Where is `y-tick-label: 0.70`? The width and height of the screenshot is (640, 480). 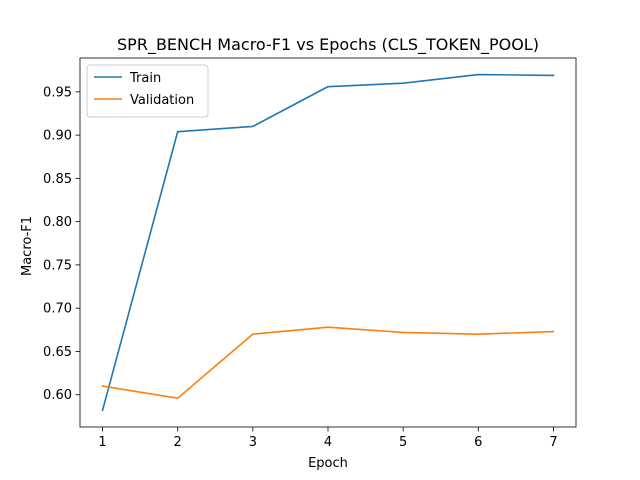
y-tick-label: 0.70 is located at coordinates (57, 309).